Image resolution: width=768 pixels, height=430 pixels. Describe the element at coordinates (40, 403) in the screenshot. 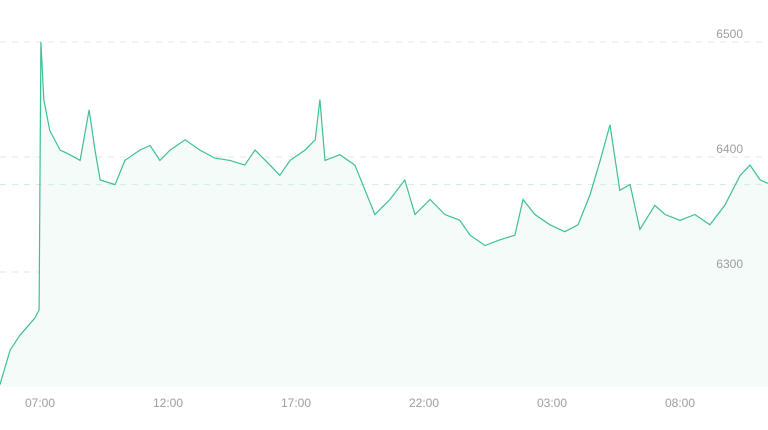

I see `x-tick-label: 07:00` at that location.